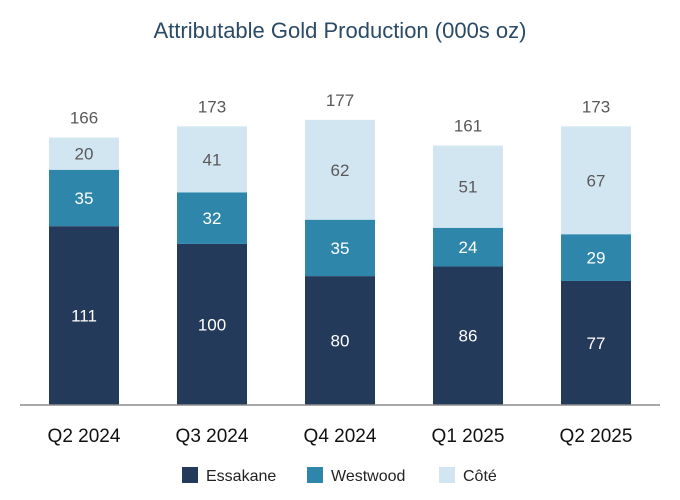 This screenshot has width=680, height=500. I want to click on data-label-westwood-q4-2024: 35, so click(340, 248).